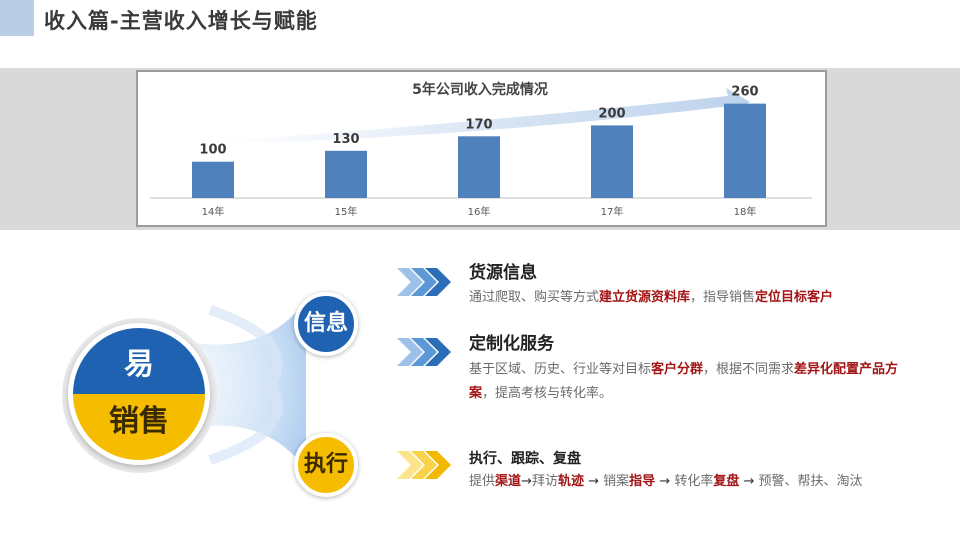 The height and width of the screenshot is (540, 960). I want to click on bar-18年, so click(745, 150).